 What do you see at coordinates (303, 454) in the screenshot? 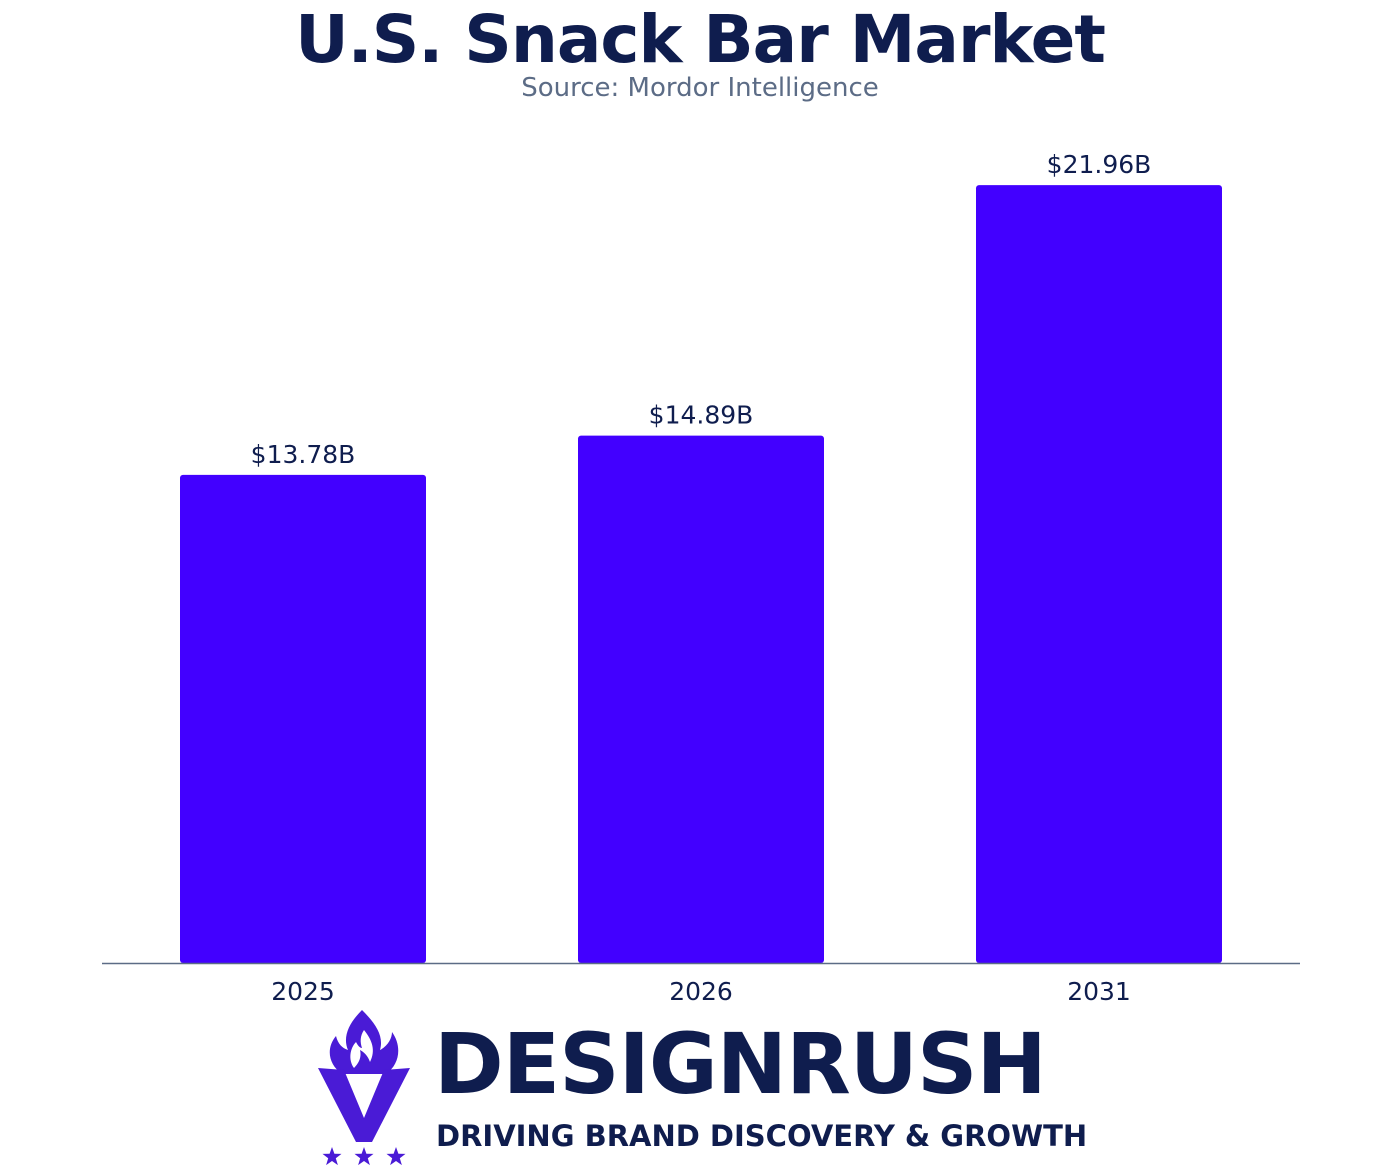
I see `bar-value-label: $13.78B` at bounding box center [303, 454].